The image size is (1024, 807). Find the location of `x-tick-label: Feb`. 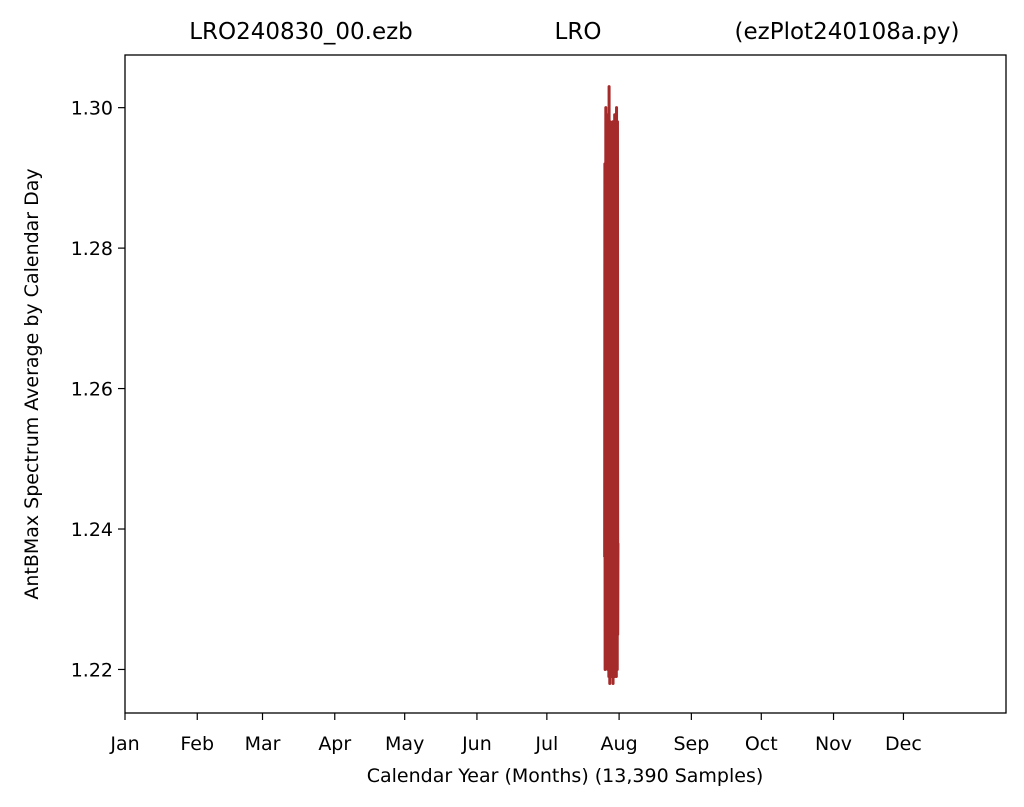

x-tick-label: Feb is located at coordinates (197, 744).